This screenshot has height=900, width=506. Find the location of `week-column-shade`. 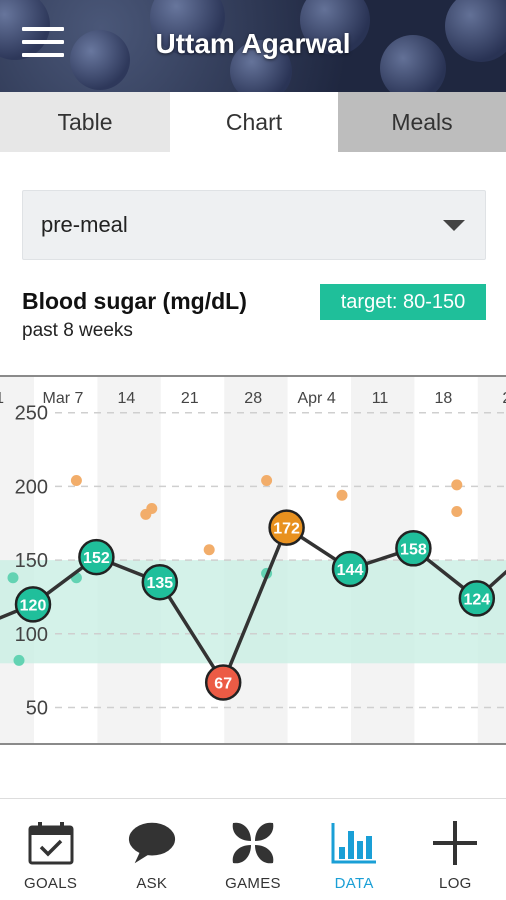

week-column-shade is located at coordinates (17, 560).